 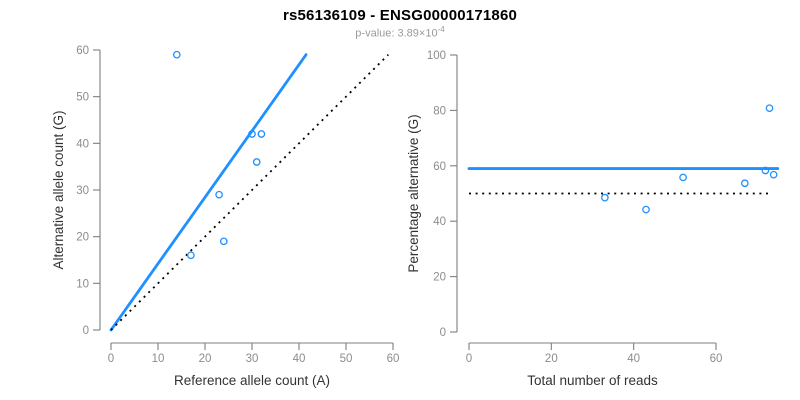 I want to click on y-tick-label: 100, so click(x=436, y=56).